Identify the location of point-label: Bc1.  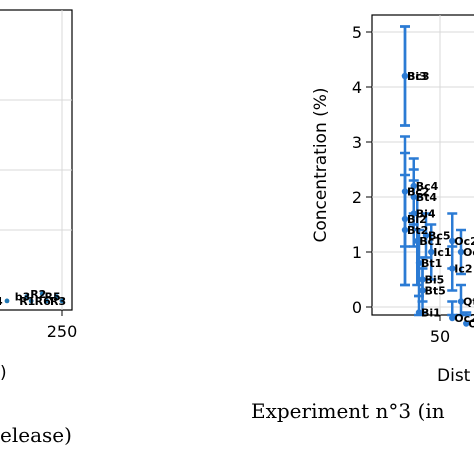
(430, 241).